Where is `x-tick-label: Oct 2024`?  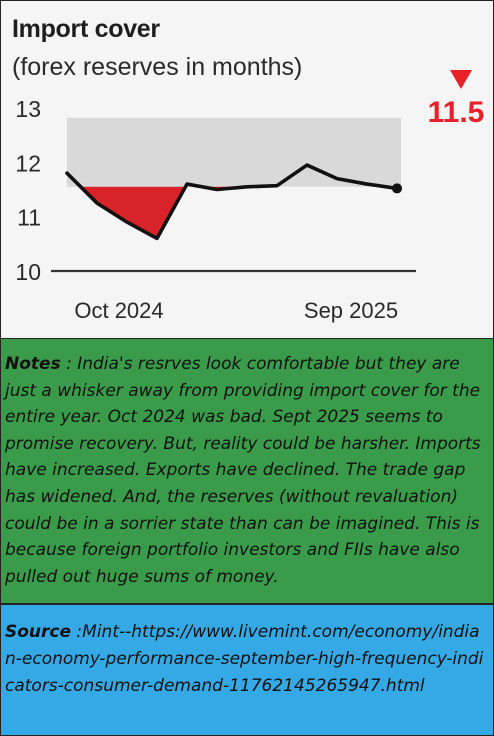 x-tick-label: Oct 2024 is located at coordinates (118, 310).